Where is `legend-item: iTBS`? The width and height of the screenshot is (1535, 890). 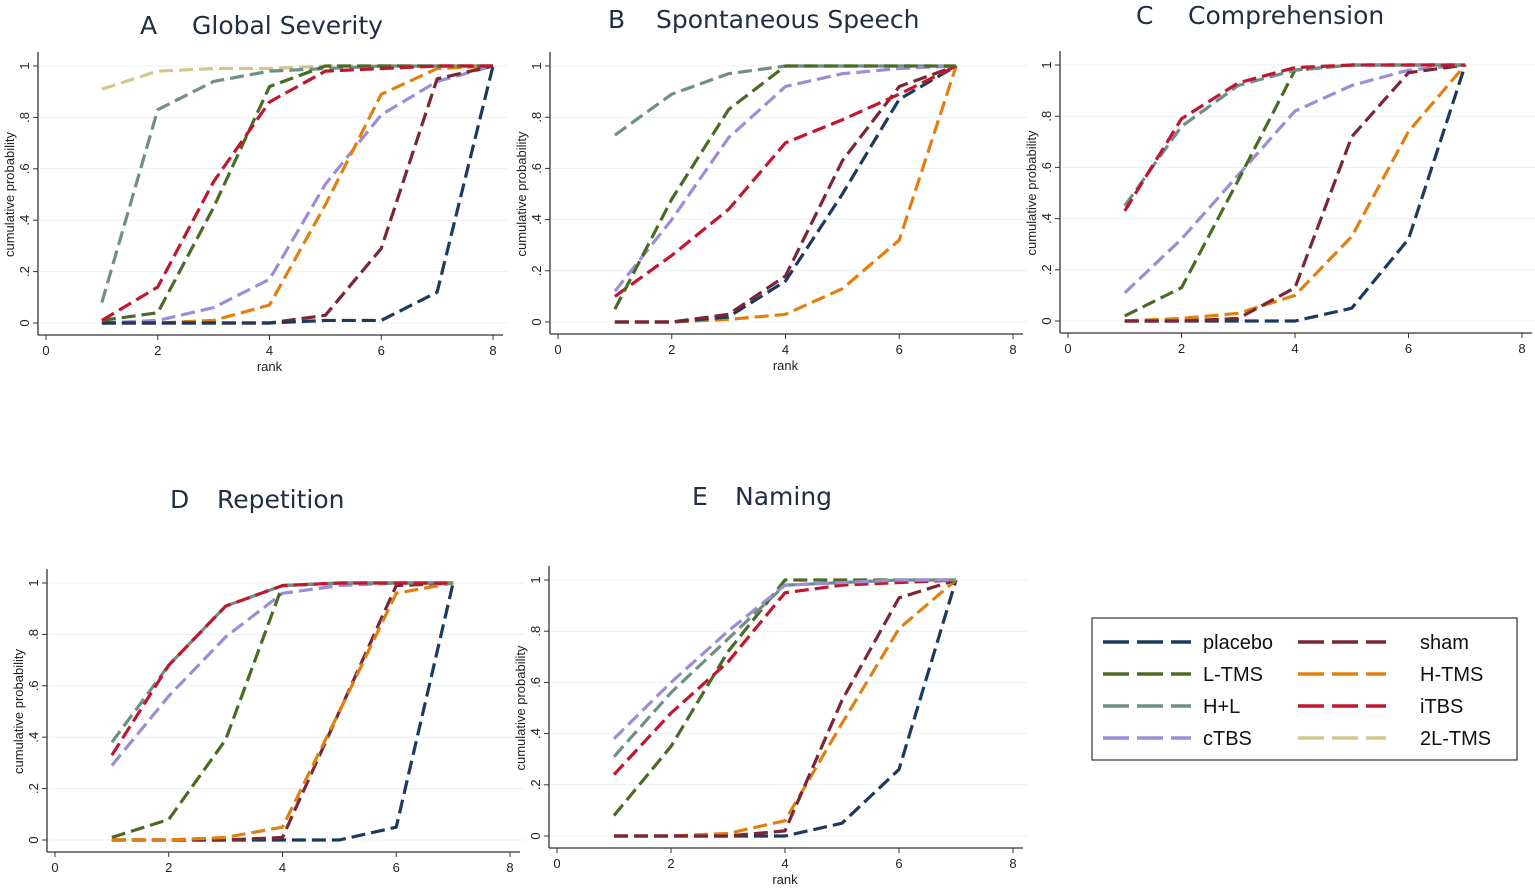
legend-item: iTBS is located at coordinates (1380, 707).